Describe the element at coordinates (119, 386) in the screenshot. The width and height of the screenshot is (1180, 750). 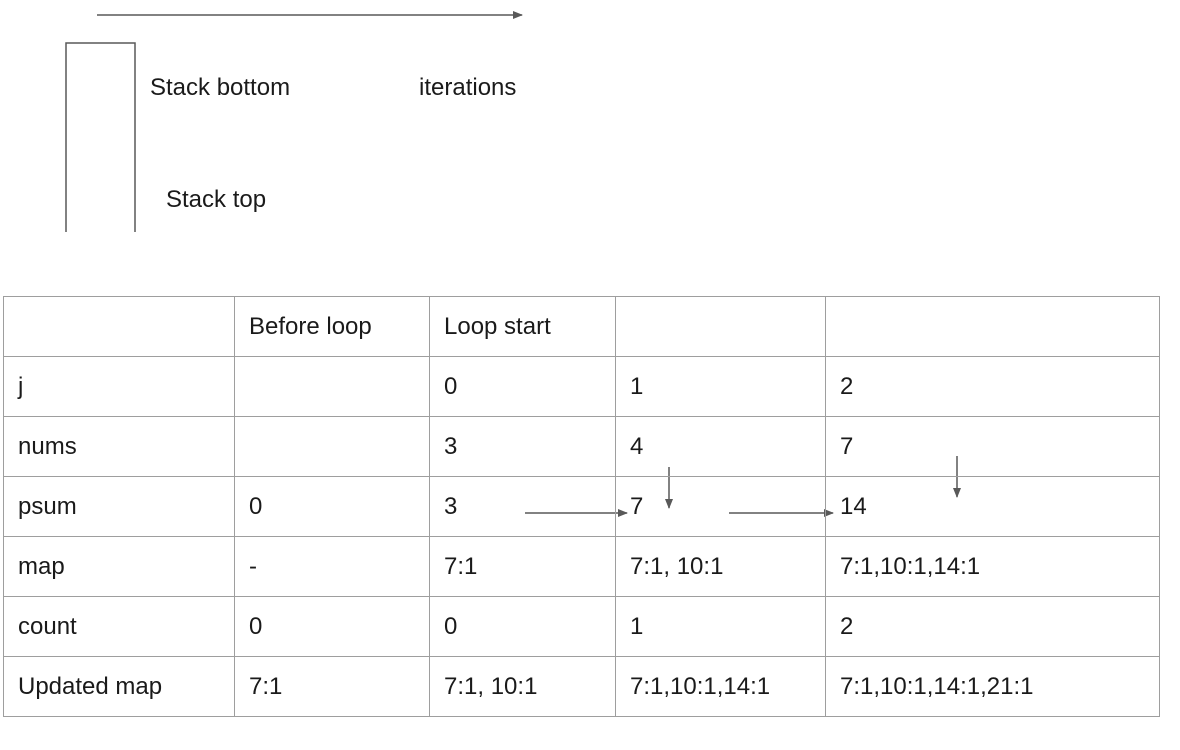
I see `row-label: j` at that location.